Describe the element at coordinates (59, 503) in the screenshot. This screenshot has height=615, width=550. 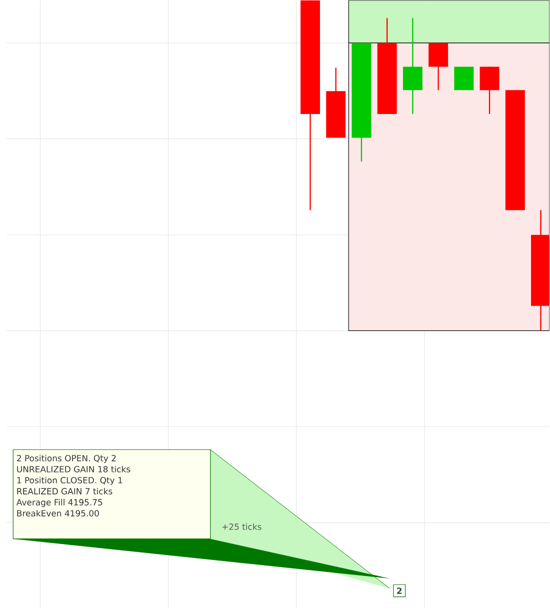
I see `text: Average Fill 4195.75` at that location.